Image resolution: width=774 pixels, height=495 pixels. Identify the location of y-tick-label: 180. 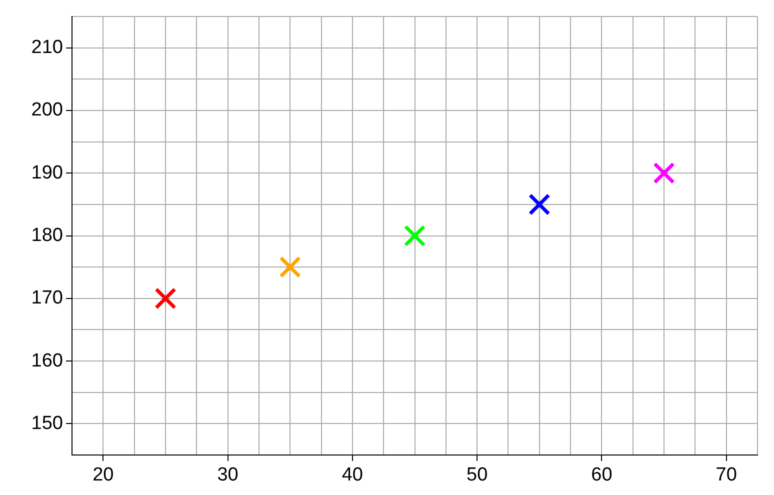
(47, 235).